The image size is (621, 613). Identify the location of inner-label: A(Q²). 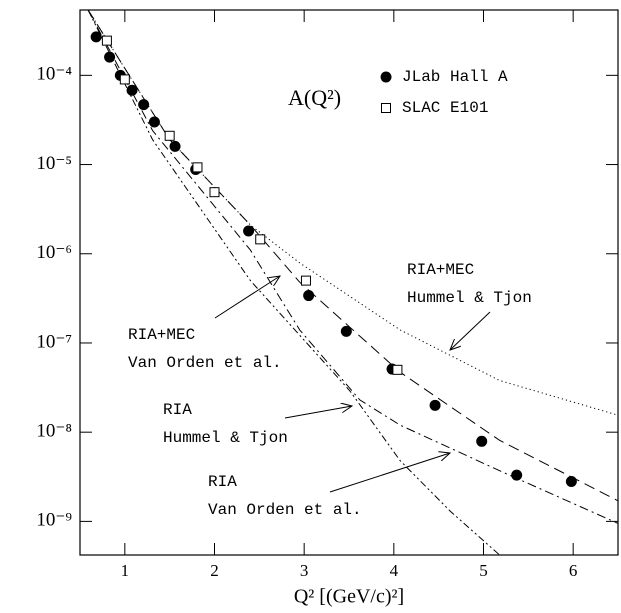
(314, 97).